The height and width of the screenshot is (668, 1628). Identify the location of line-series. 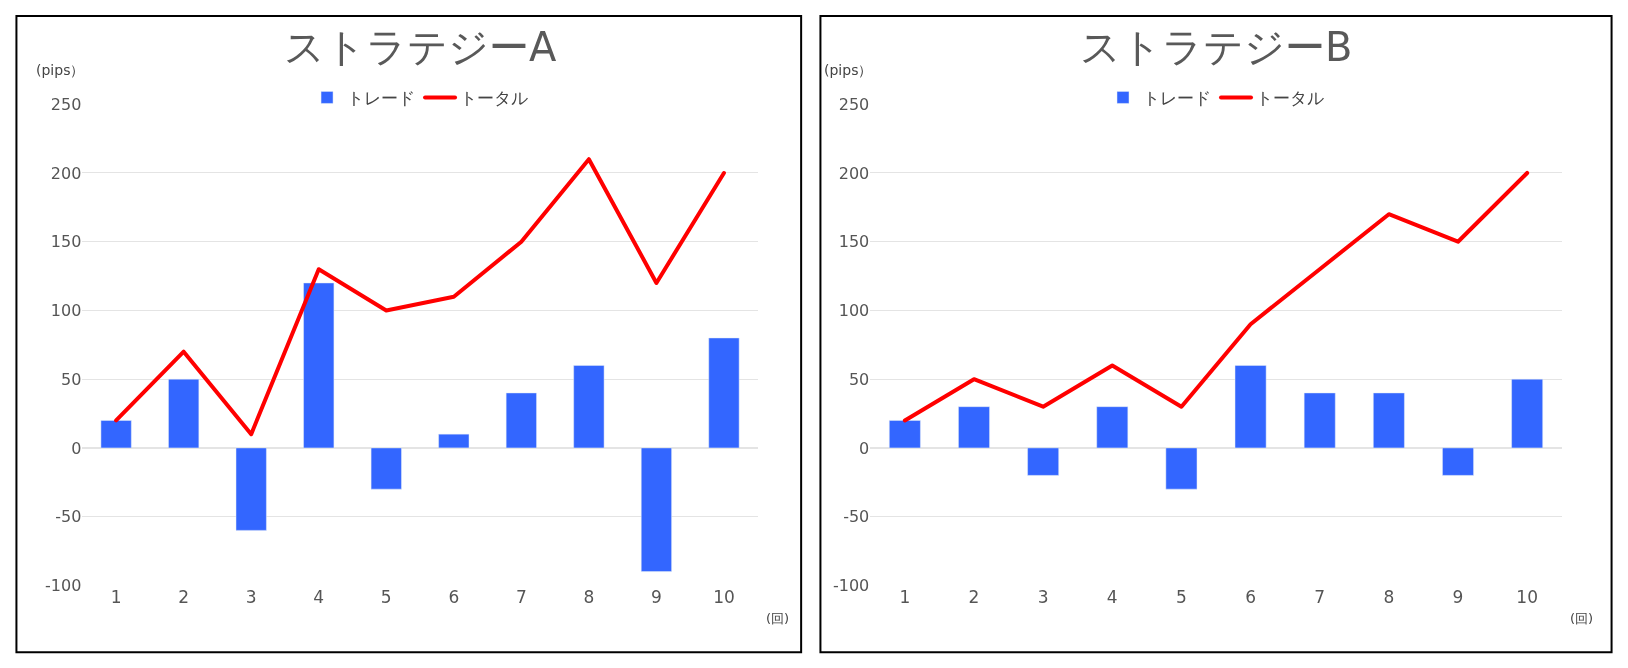
(1216, 296).